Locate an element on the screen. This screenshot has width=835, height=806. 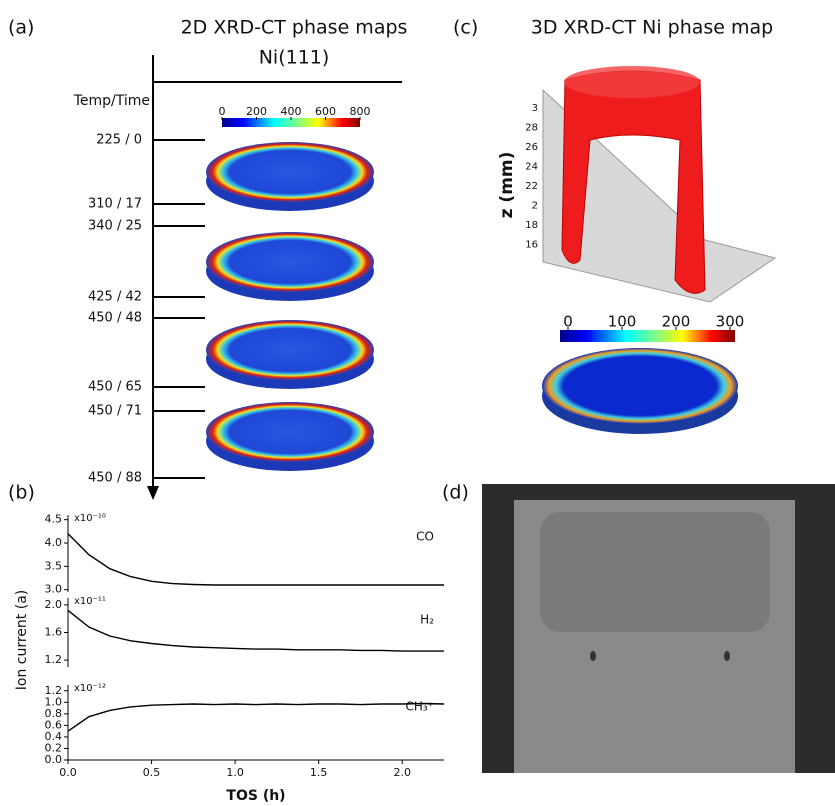
y-tick-label: 0.4 is located at coordinates (54, 736).